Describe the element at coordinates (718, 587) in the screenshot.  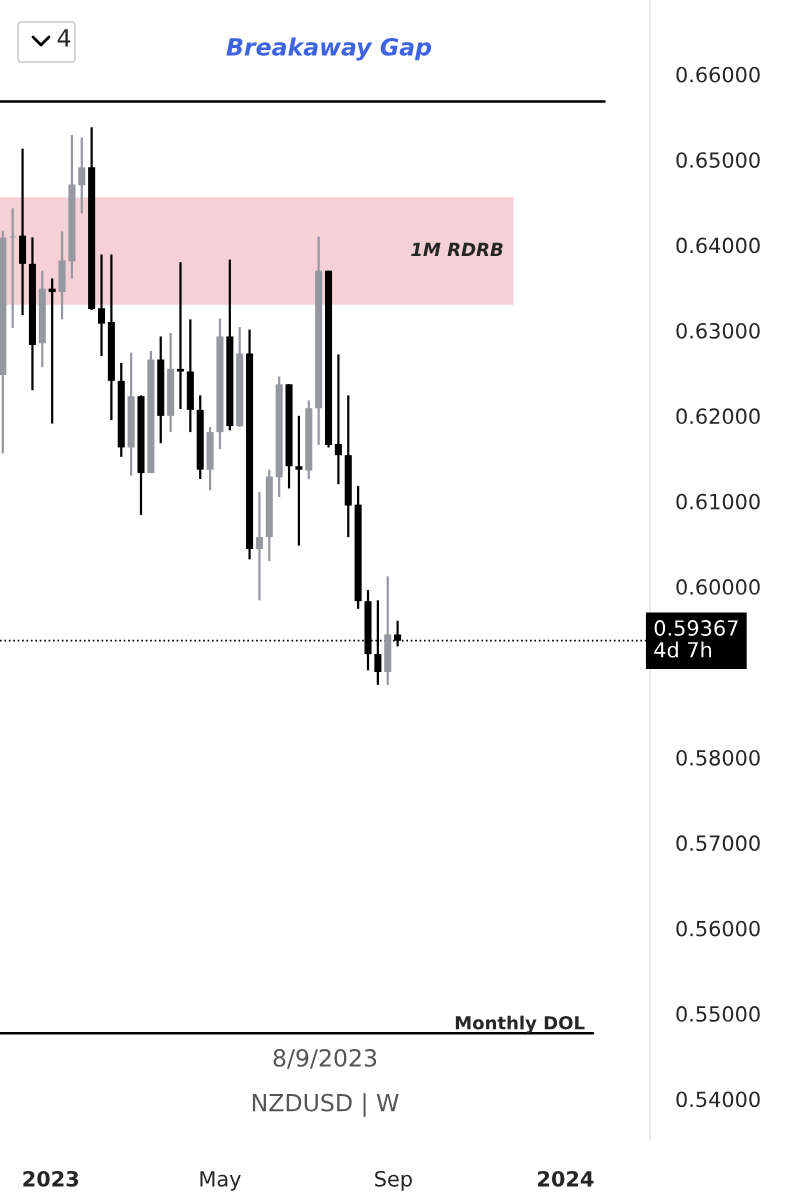
I see `y-tick-label: 0.60000` at that location.